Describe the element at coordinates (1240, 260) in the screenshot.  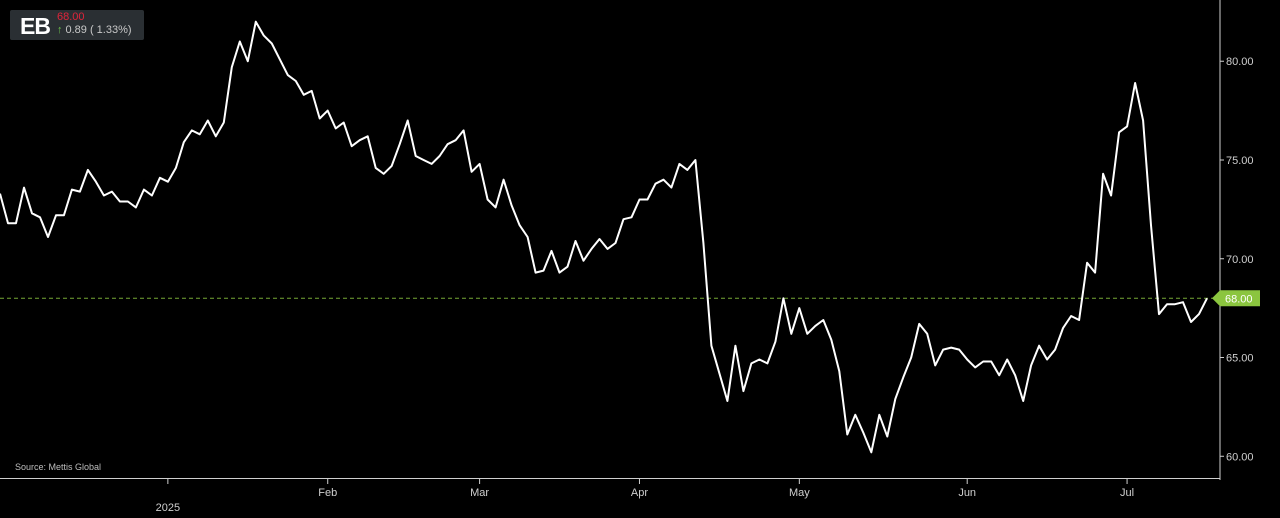
I see `y-tick-label: 70.00` at that location.